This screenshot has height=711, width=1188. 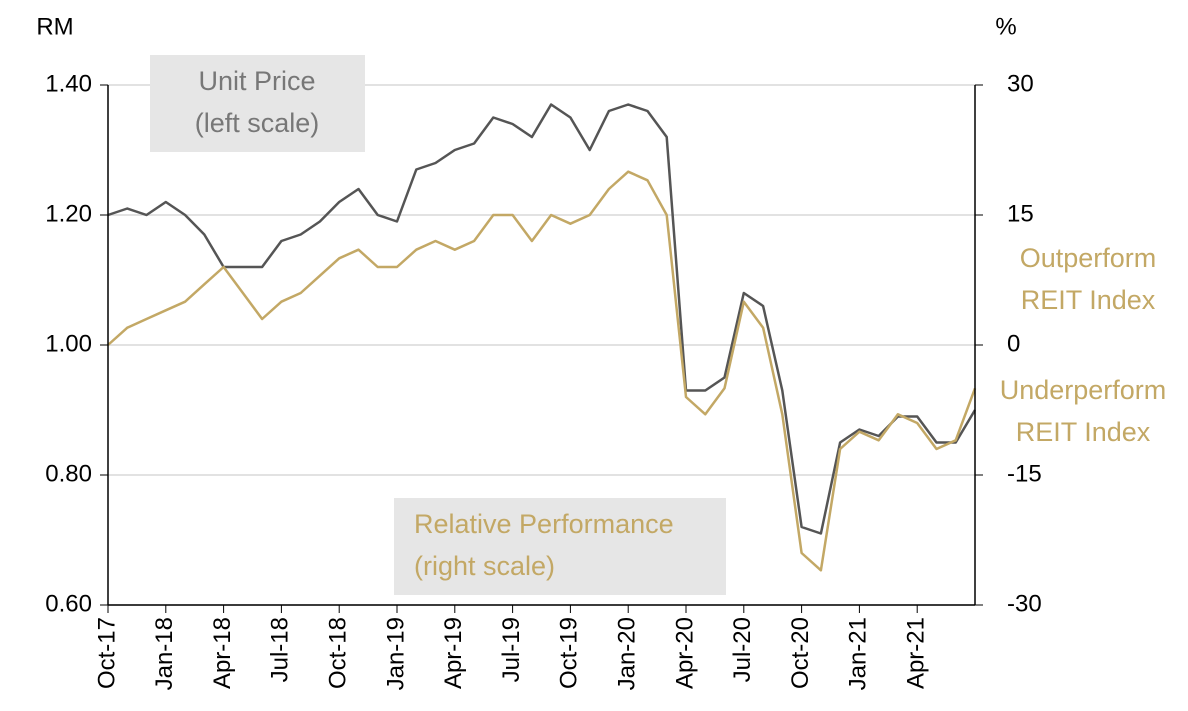 What do you see at coordinates (222, 653) in the screenshot?
I see `x-tick-label: Apr-18` at bounding box center [222, 653].